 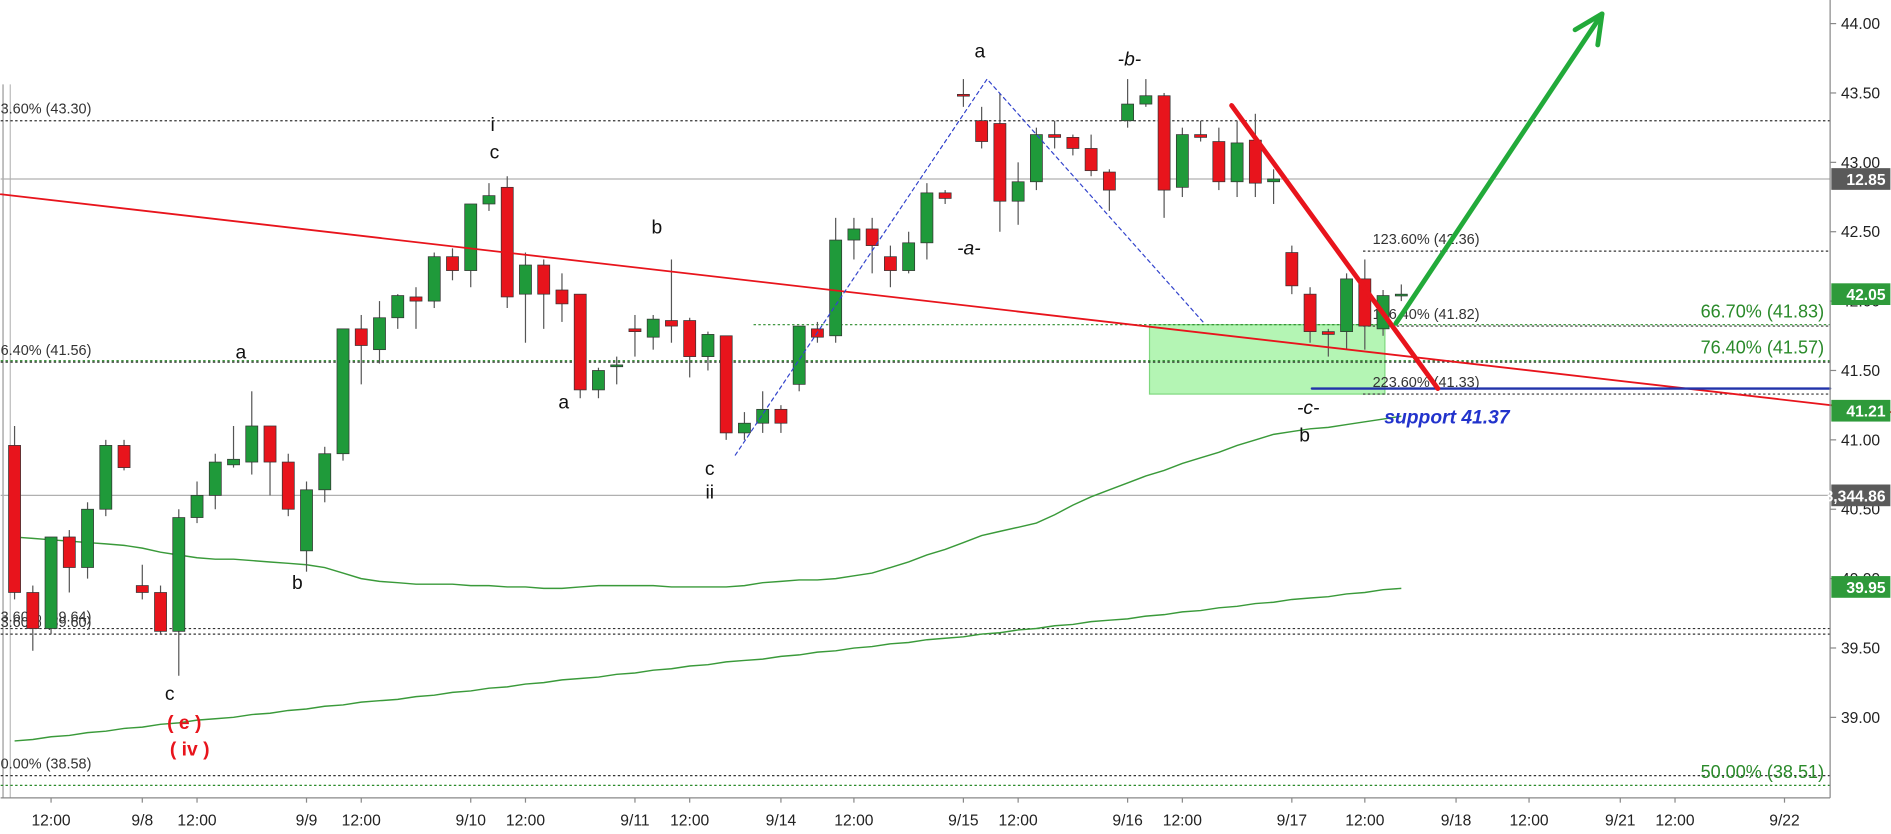 I want to click on level-label: 123.60% (42.36), so click(x=1426, y=240).